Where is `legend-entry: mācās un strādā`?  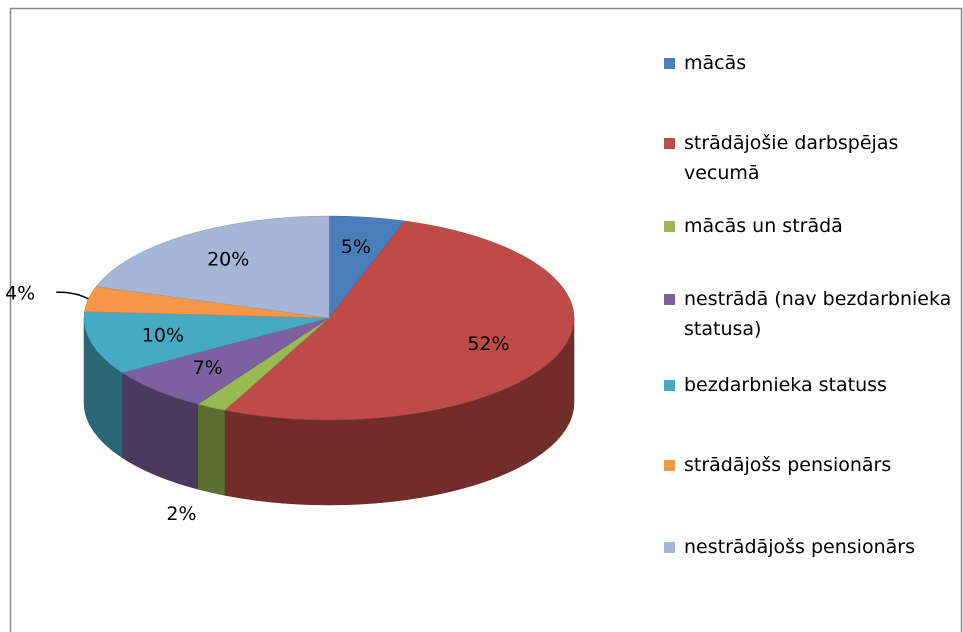 legend-entry: mācās un strādā is located at coordinates (809, 226).